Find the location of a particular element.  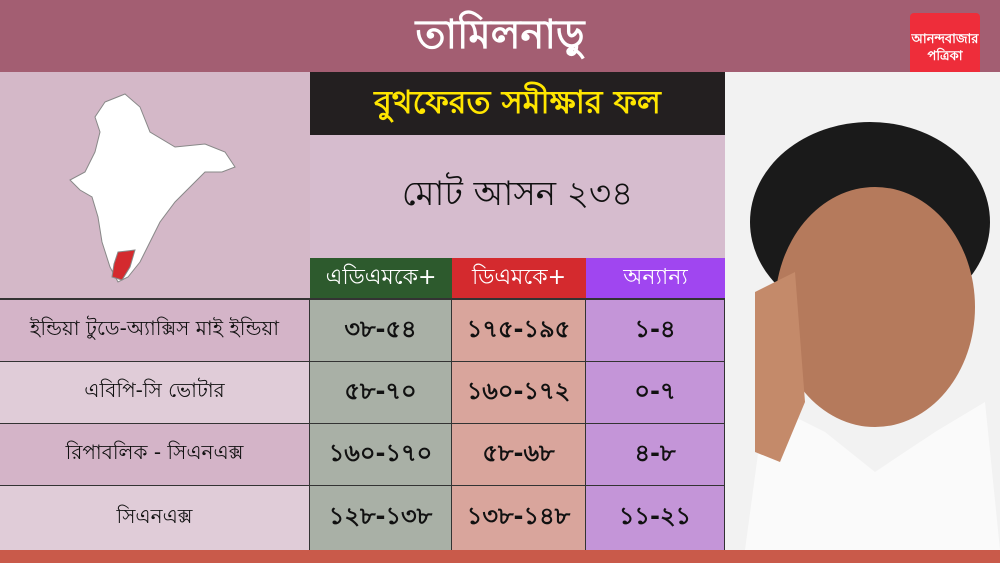

logo-text: পত্রিকা is located at coordinates (945, 56).